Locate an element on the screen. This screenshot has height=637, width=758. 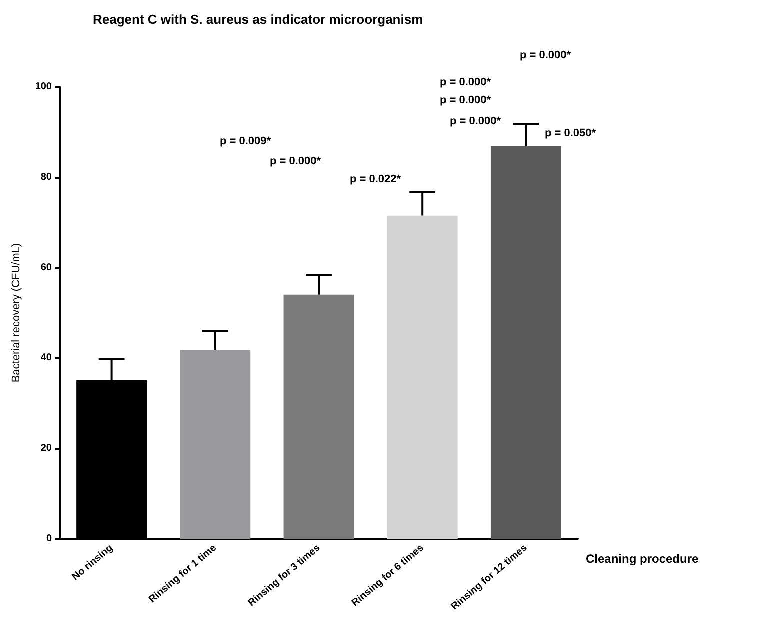
chart-title: Reagent C with S. aureus as indicator microorganism is located at coordinates (258, 19).